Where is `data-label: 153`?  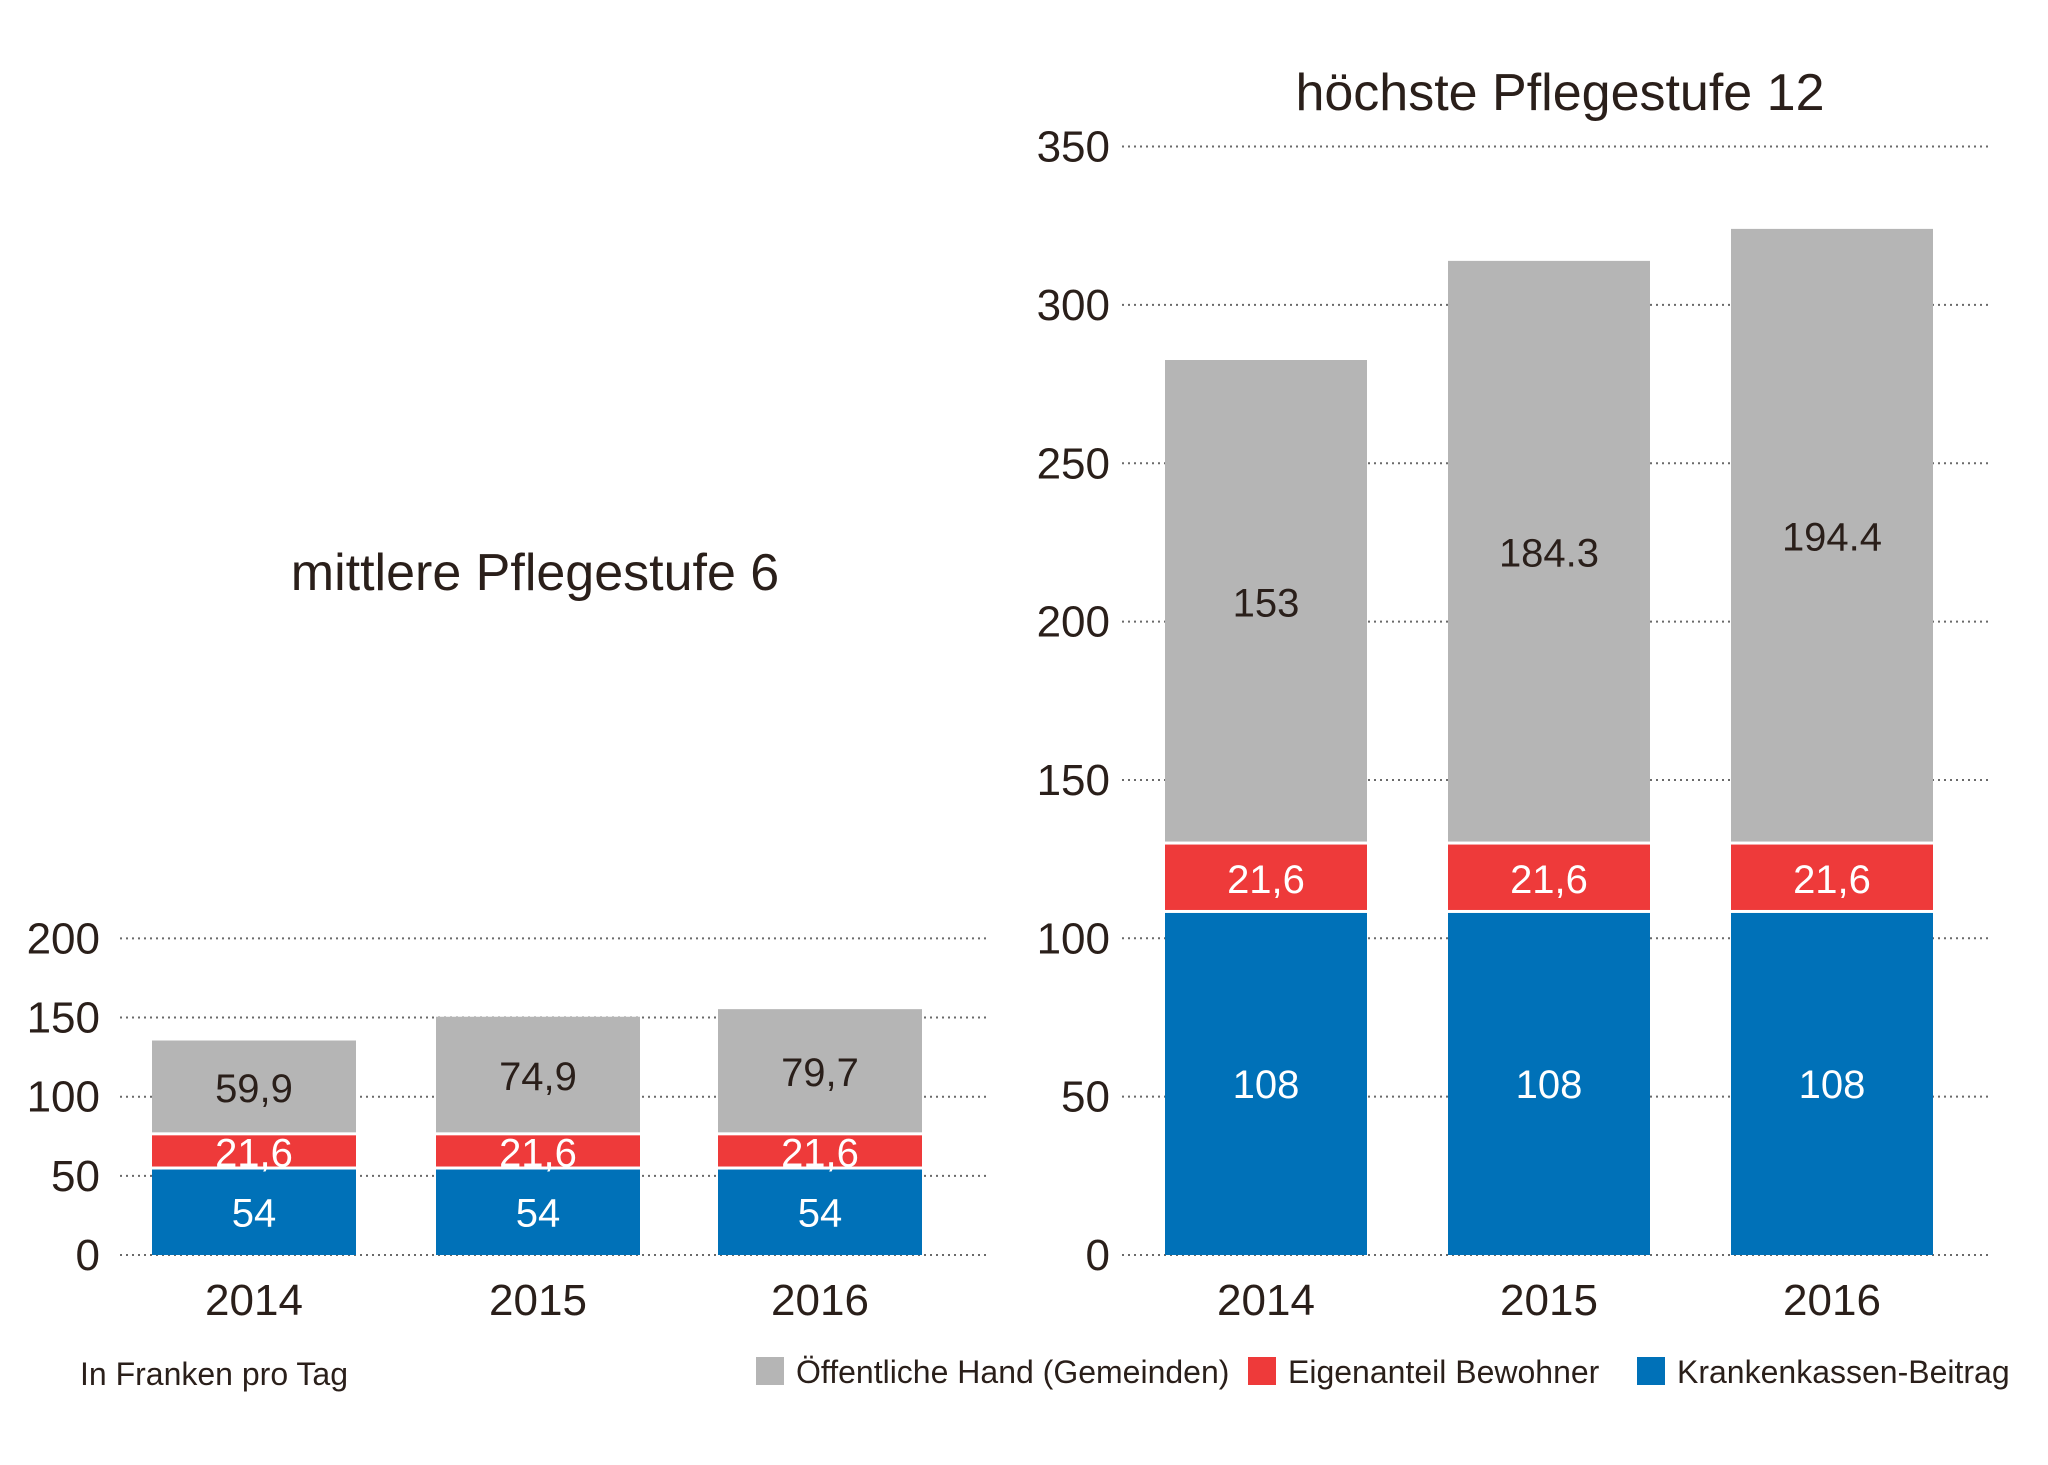 data-label: 153 is located at coordinates (1266, 603).